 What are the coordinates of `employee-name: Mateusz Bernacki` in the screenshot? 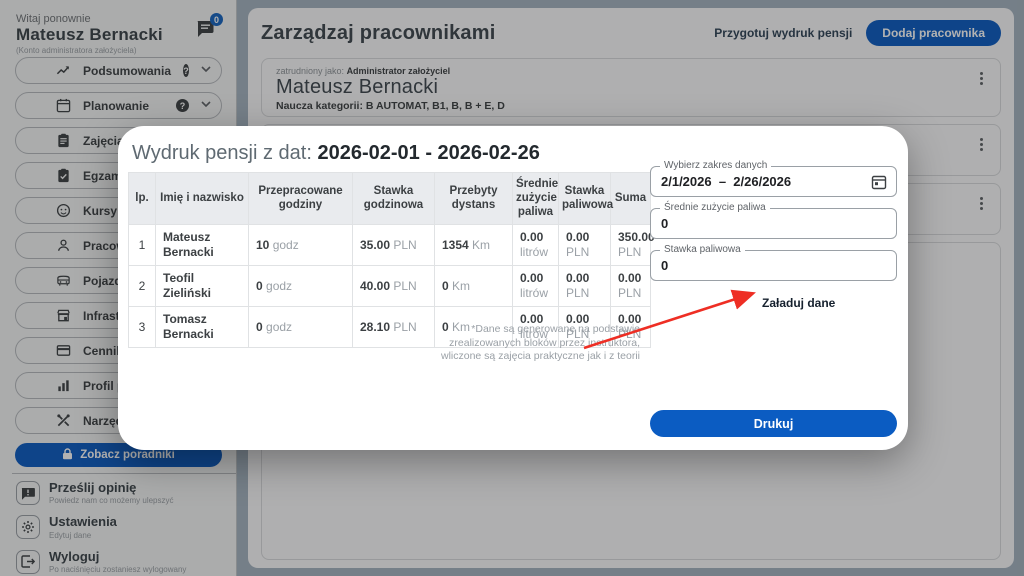 It's located at (357, 87).